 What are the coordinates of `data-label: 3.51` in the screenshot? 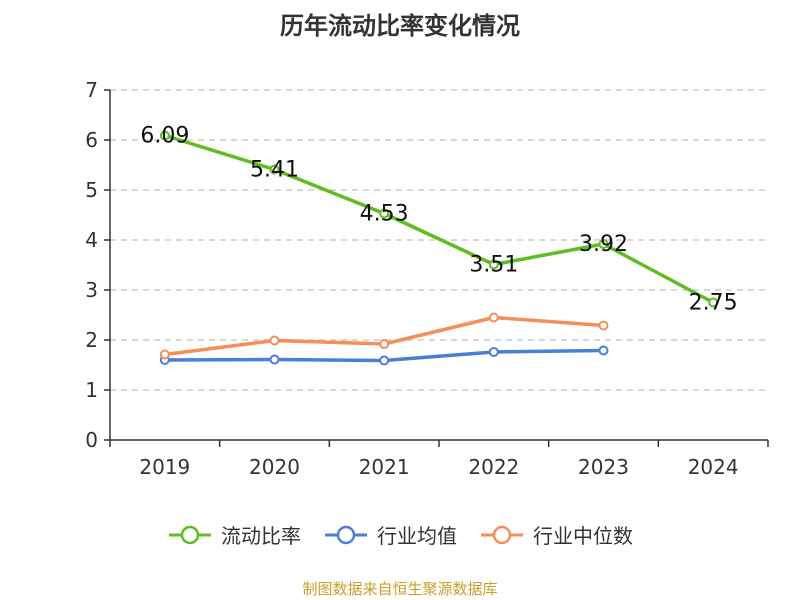 It's located at (493, 265).